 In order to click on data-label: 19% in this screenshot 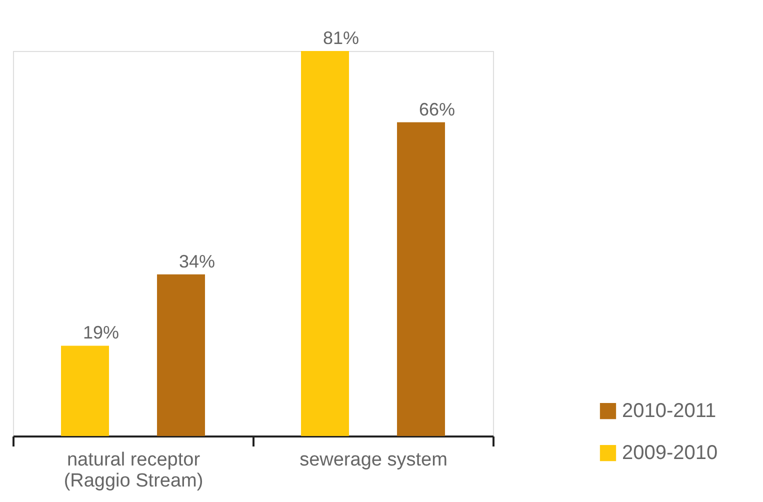, I will do `click(101, 332)`.